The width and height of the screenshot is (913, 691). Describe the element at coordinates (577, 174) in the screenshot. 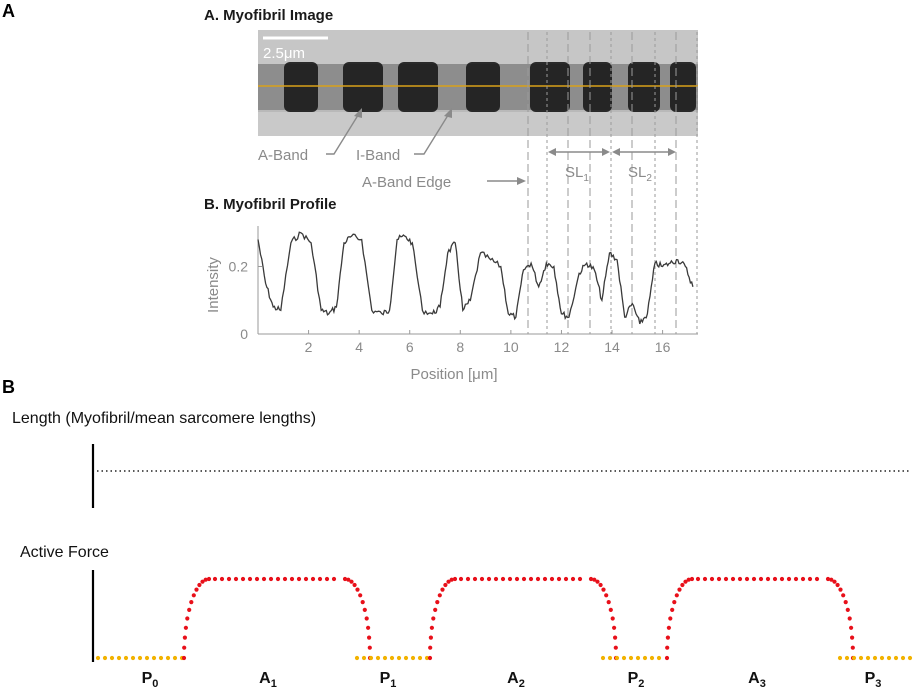

I see `sl1-label: SL1` at that location.